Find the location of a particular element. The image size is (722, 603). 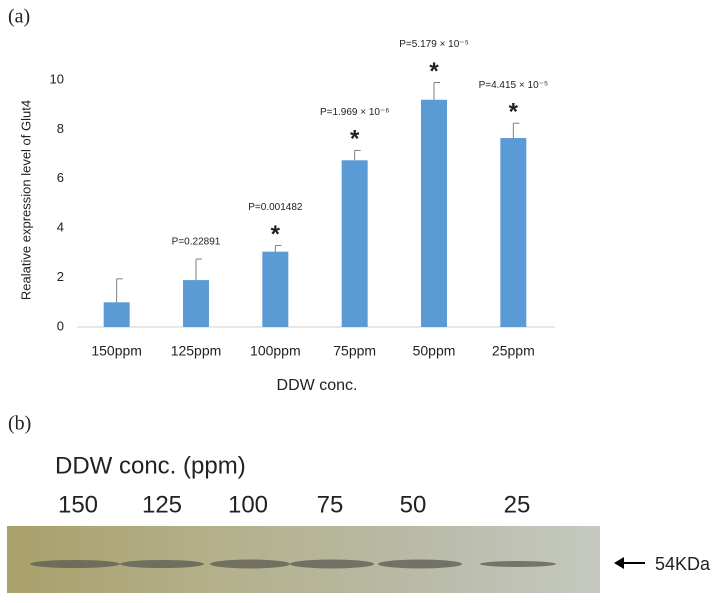

x-axis-label: DDW conc. is located at coordinates (317, 385).